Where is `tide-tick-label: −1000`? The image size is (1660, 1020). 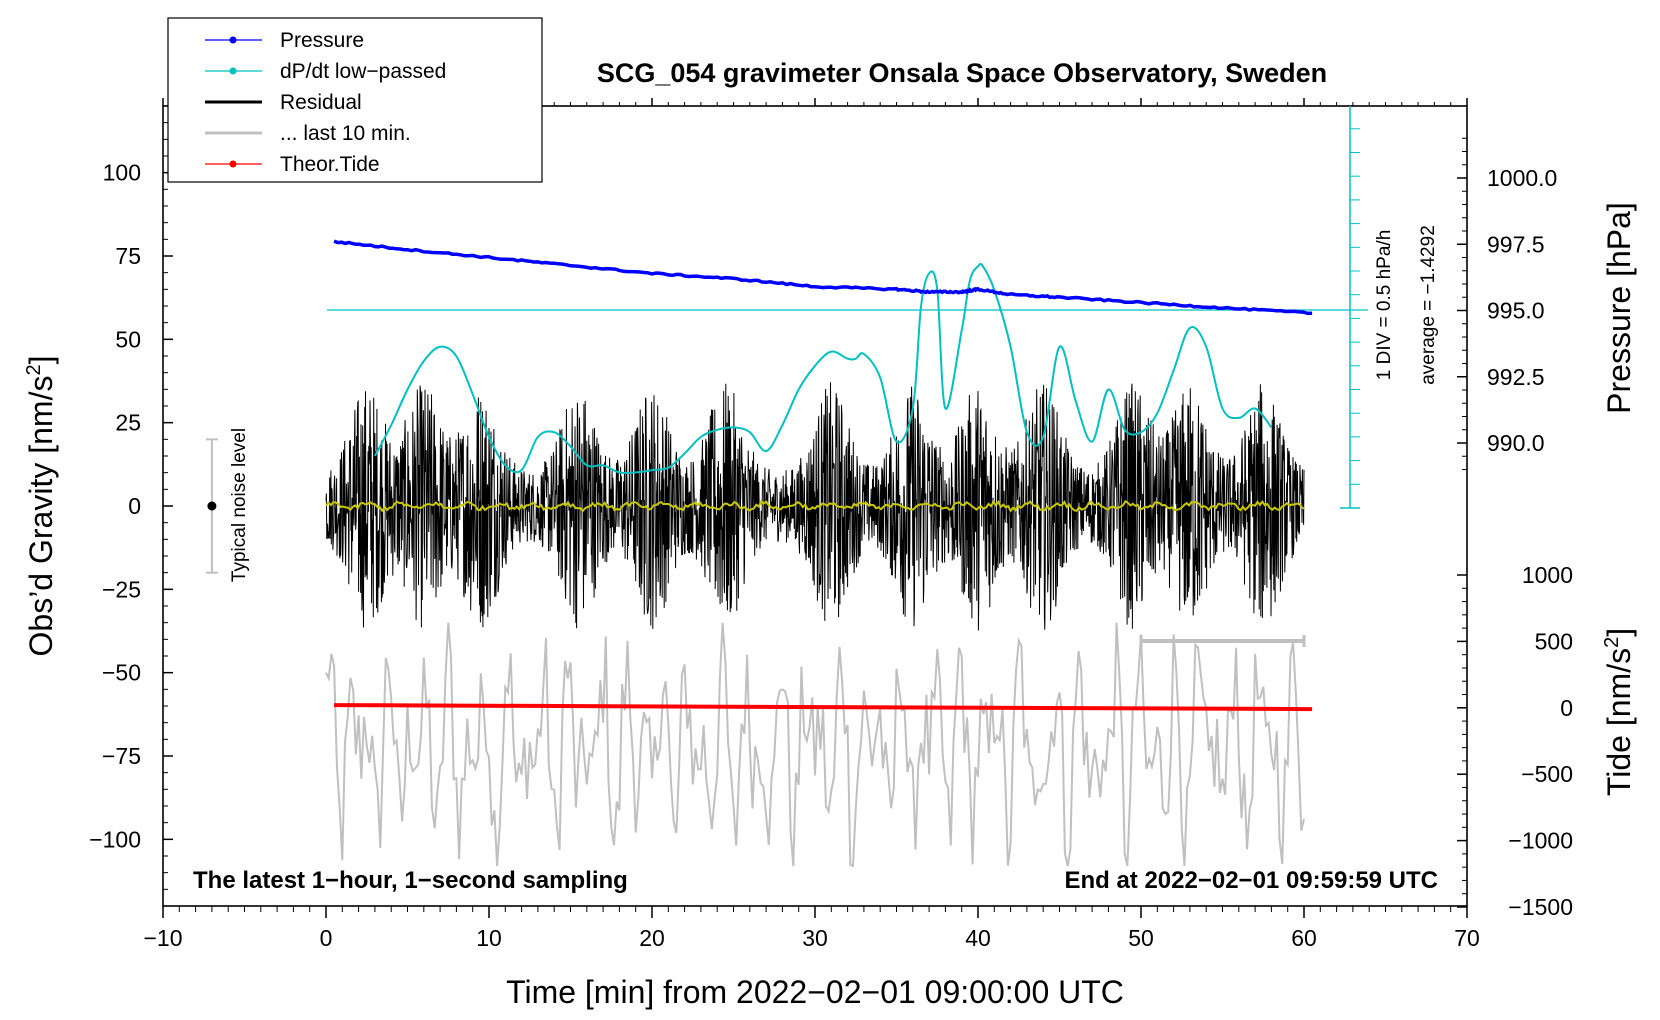
tide-tick-label: −1000 is located at coordinates (1540, 841).